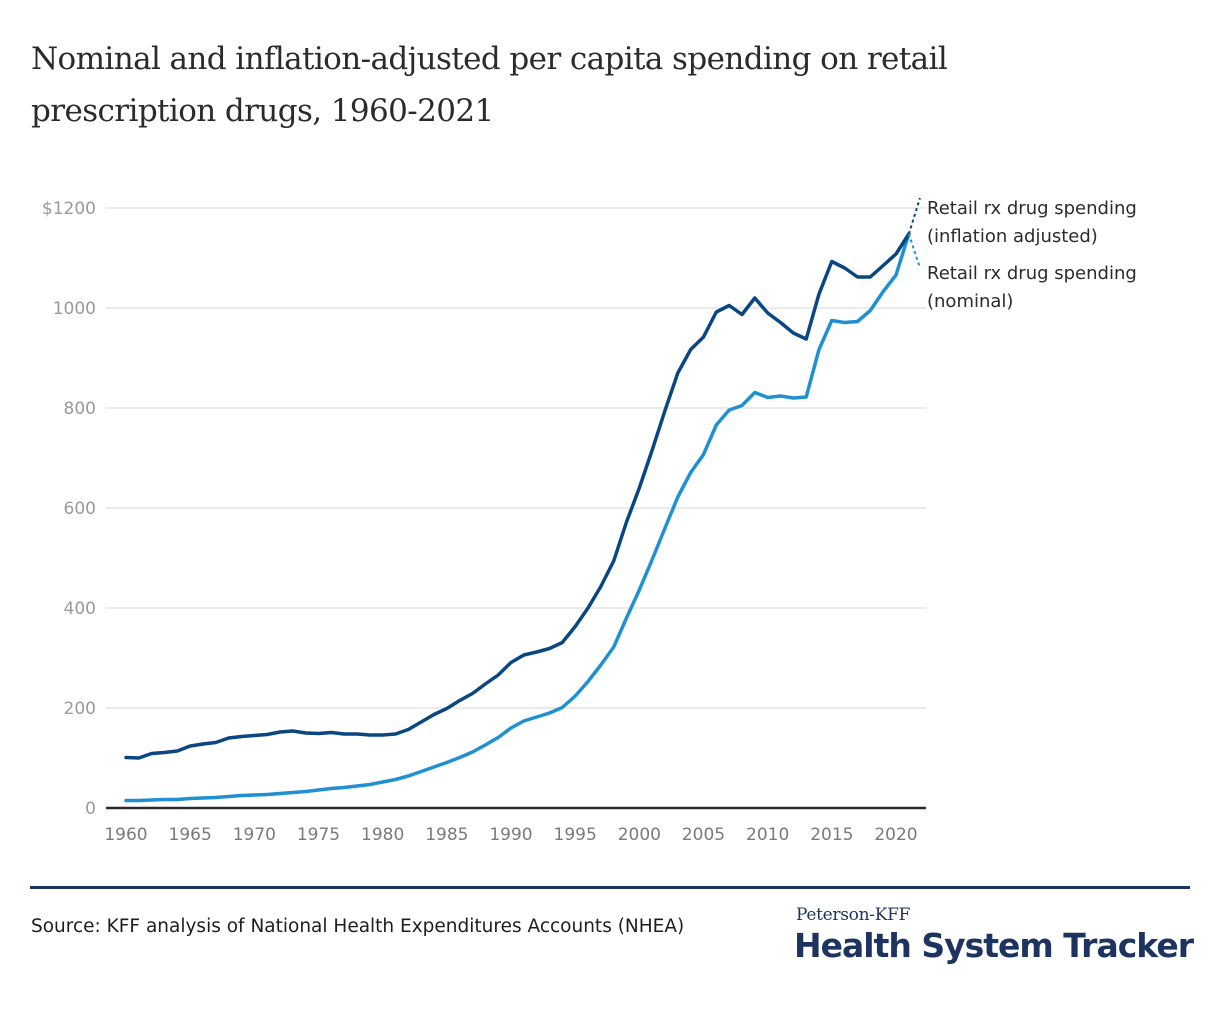  What do you see at coordinates (610, 887) in the screenshot?
I see `footer-divider` at bounding box center [610, 887].